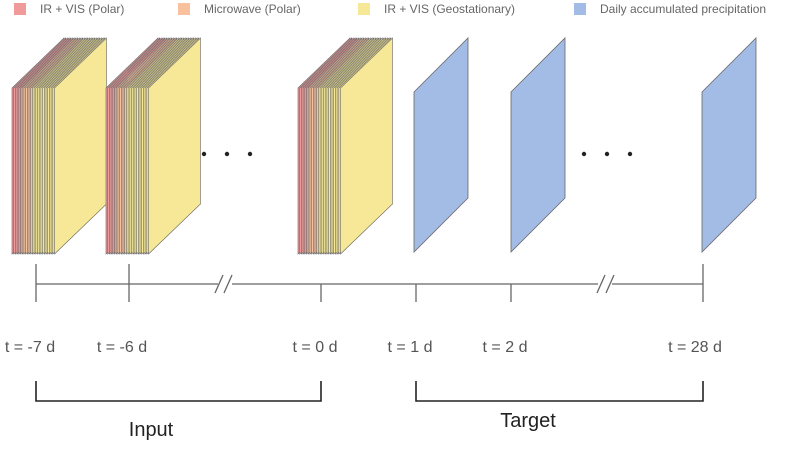 This screenshot has width=800, height=450. I want to click on legend-label-microwave: Microwave (Polar), so click(252, 9).